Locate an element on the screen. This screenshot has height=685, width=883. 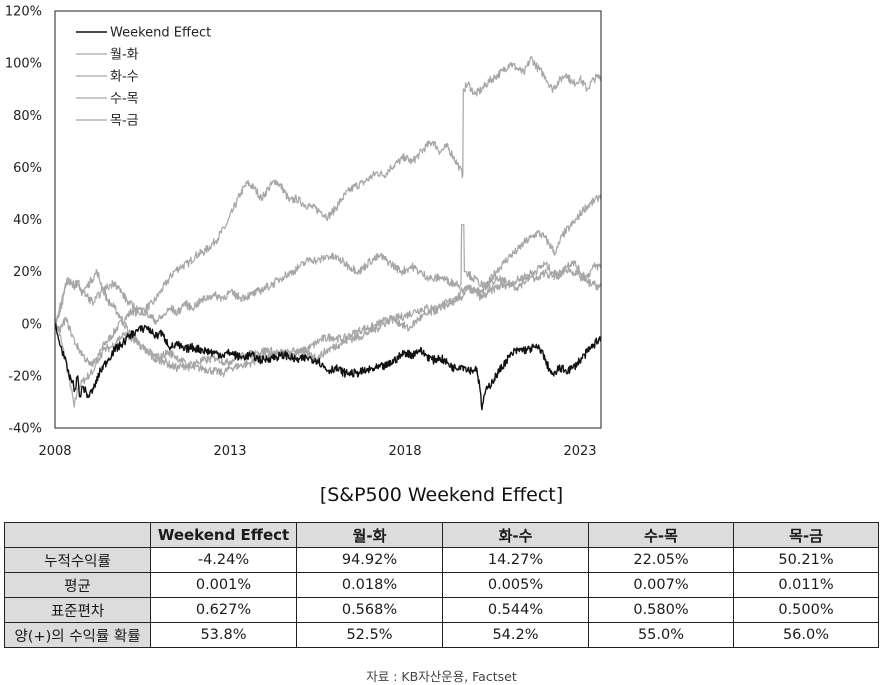
x-tick-label: 2018 is located at coordinates (404, 451).